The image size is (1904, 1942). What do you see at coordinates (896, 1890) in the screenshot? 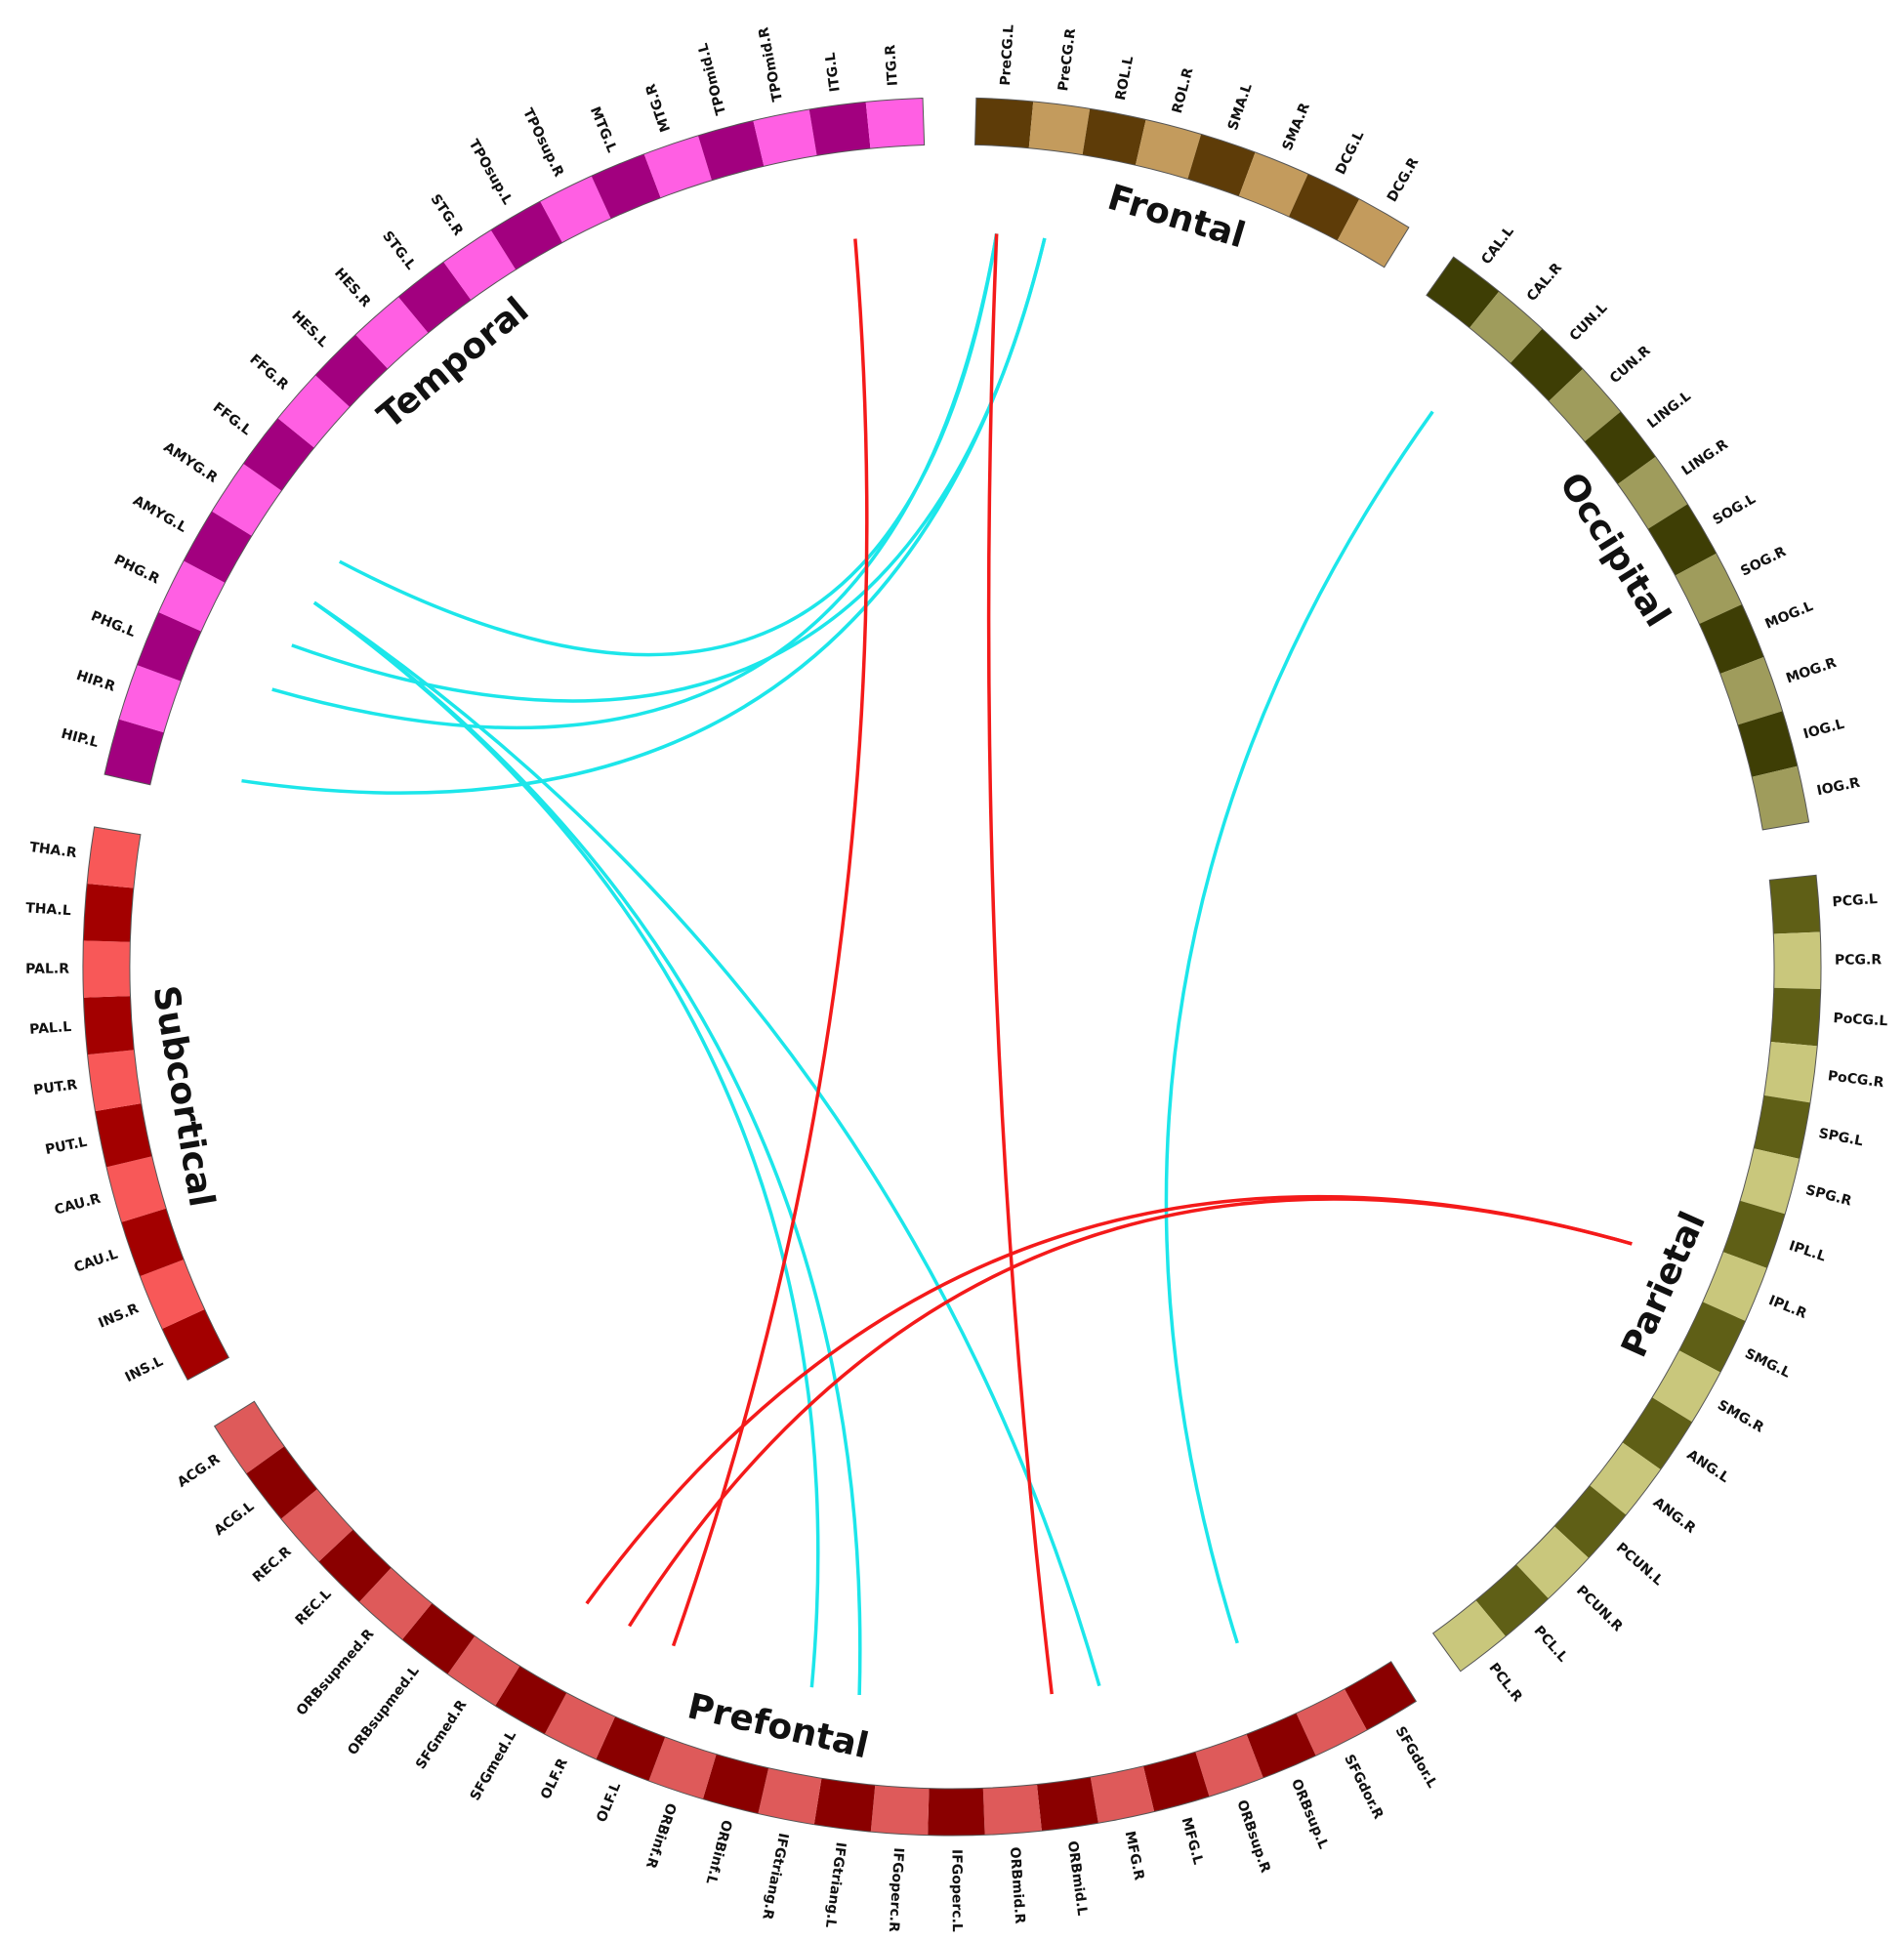
I see `node-label: IFGoperc.R` at bounding box center [896, 1890].